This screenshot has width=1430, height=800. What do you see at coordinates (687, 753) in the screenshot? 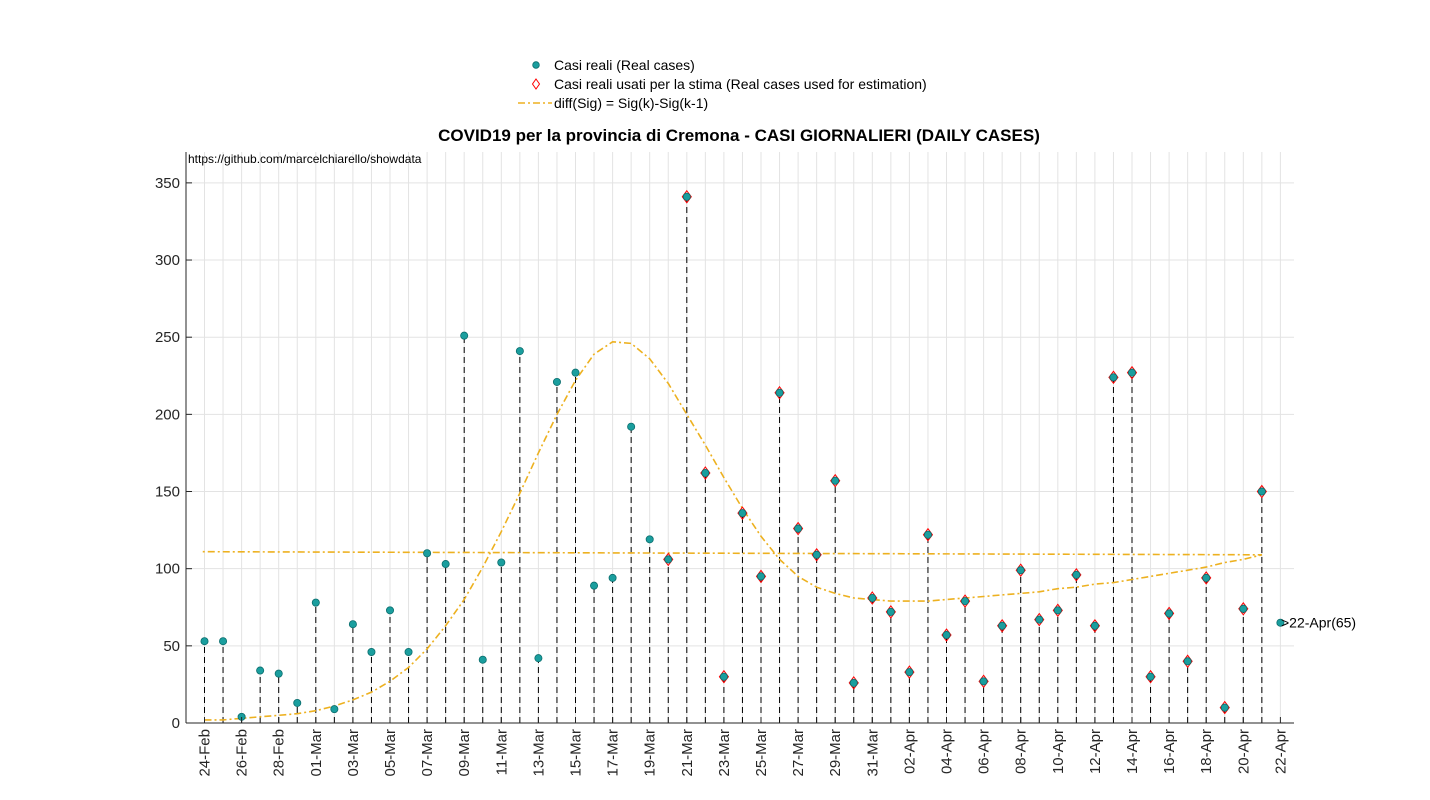
I see `x-tick-label: 21-Mar` at bounding box center [687, 753].